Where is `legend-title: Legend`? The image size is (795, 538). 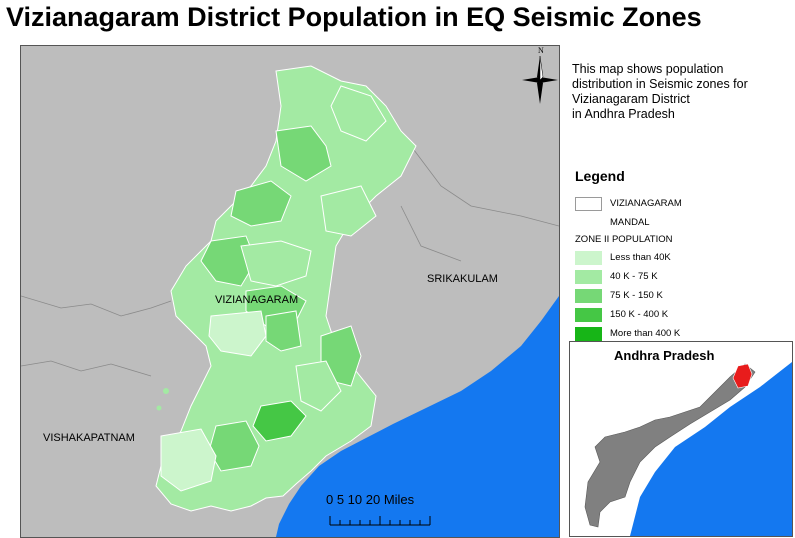
legend-title: Legend is located at coordinates (600, 176).